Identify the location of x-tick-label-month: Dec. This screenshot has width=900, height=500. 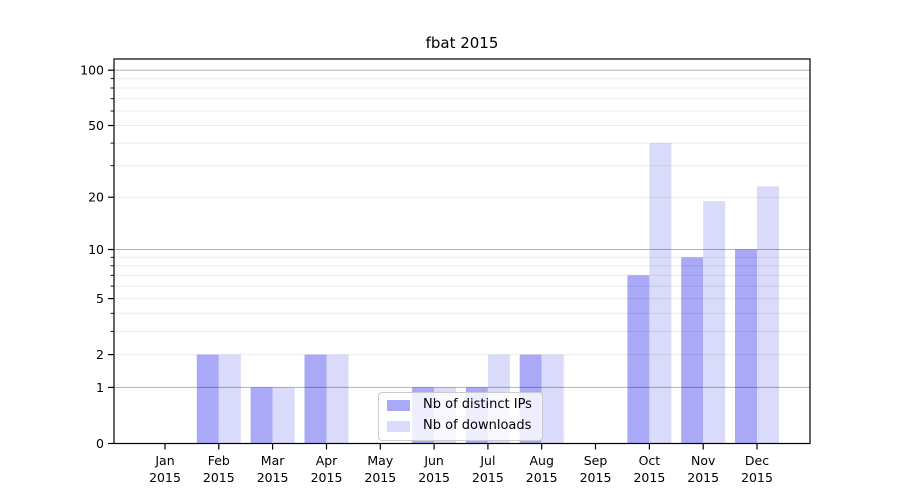
(757, 460).